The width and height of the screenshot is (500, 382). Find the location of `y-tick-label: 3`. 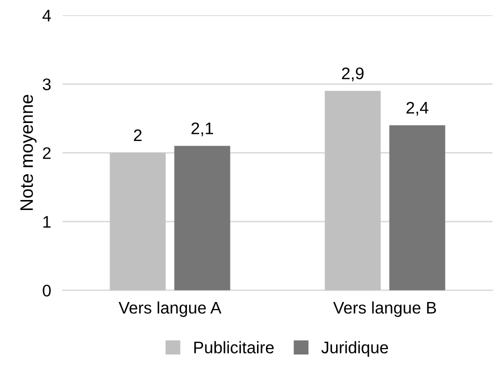

y-tick-label: 3 is located at coordinates (46, 84).